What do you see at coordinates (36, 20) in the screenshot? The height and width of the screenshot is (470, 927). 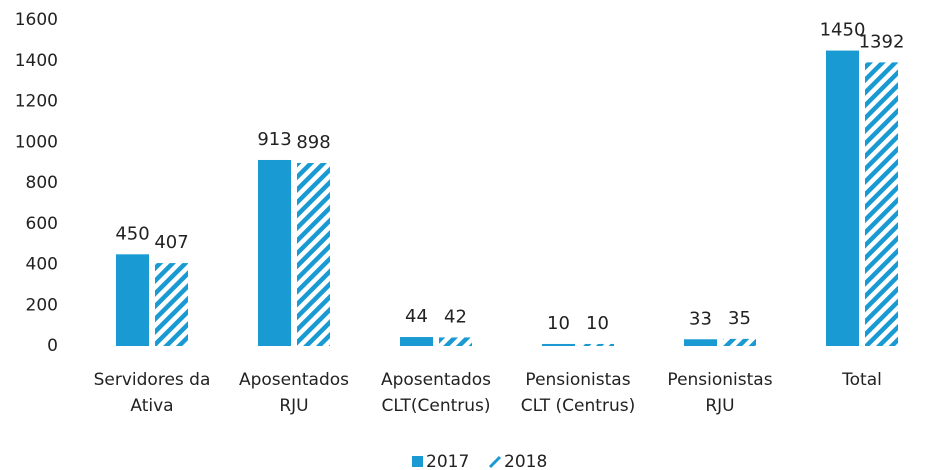 I see `y-tick-label: 1600` at bounding box center [36, 20].